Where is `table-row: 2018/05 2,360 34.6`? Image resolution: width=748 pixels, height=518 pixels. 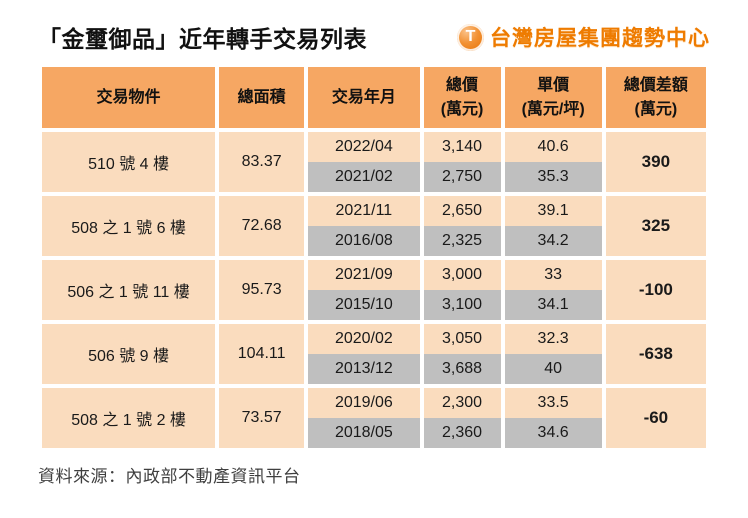 table-row: 2018/05 2,360 34.6 is located at coordinates (374, 435).